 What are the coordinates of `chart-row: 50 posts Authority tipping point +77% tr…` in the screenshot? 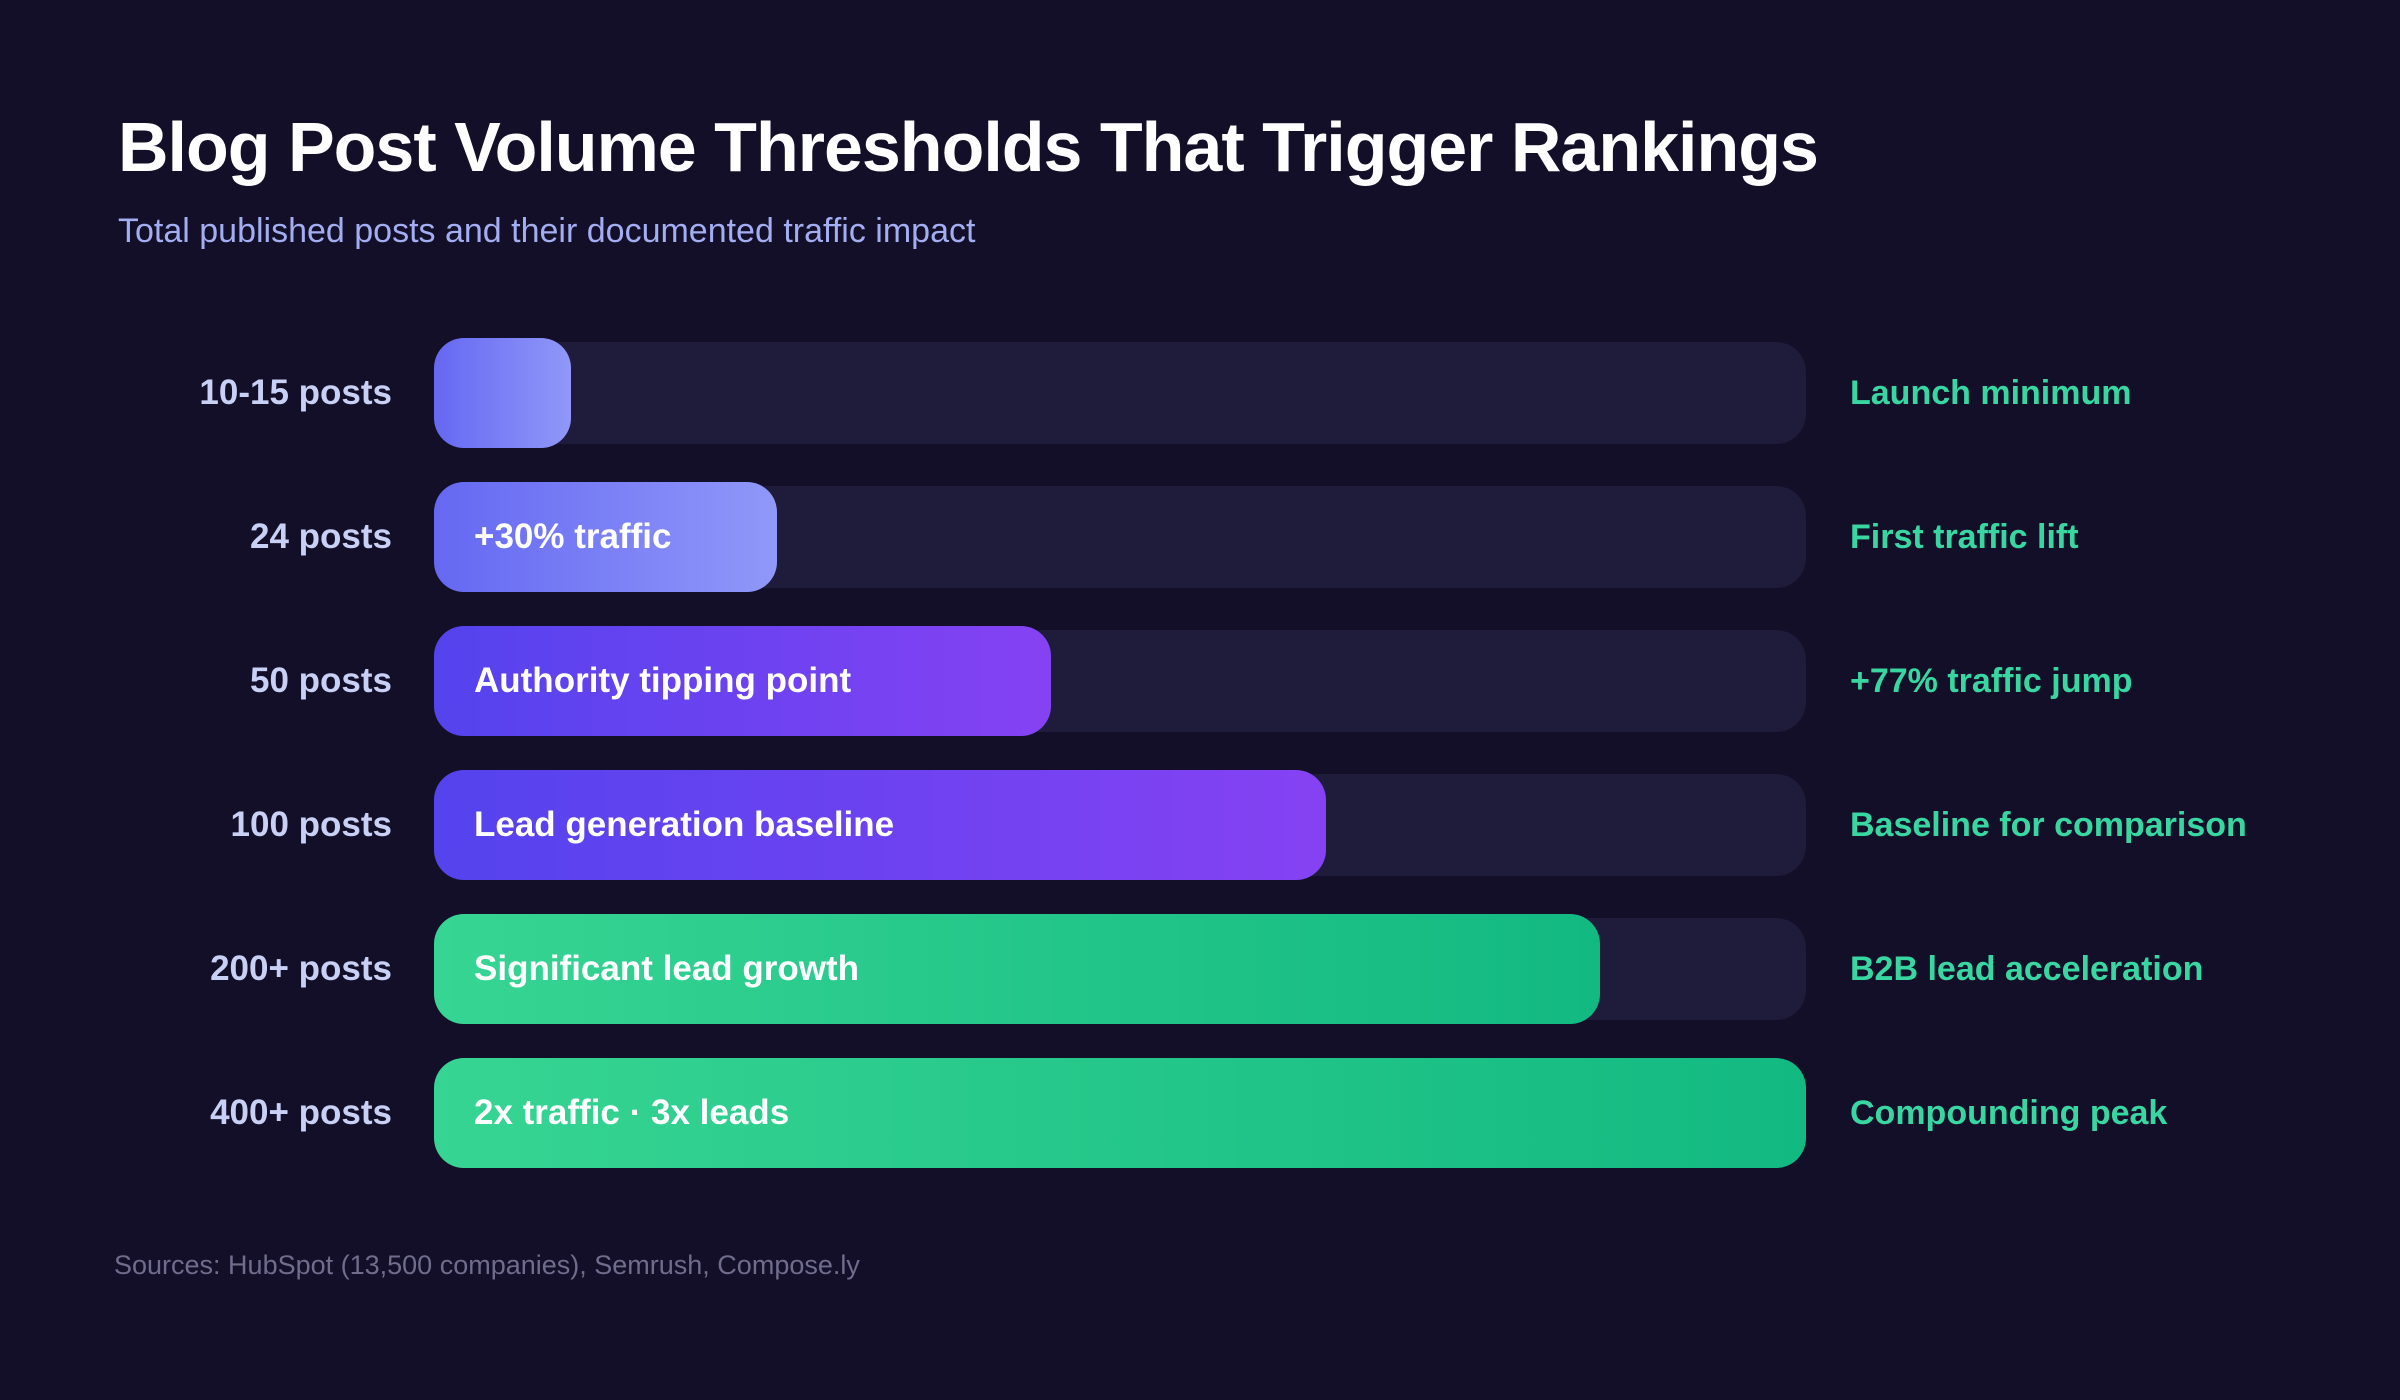 It's located at (1200, 681).